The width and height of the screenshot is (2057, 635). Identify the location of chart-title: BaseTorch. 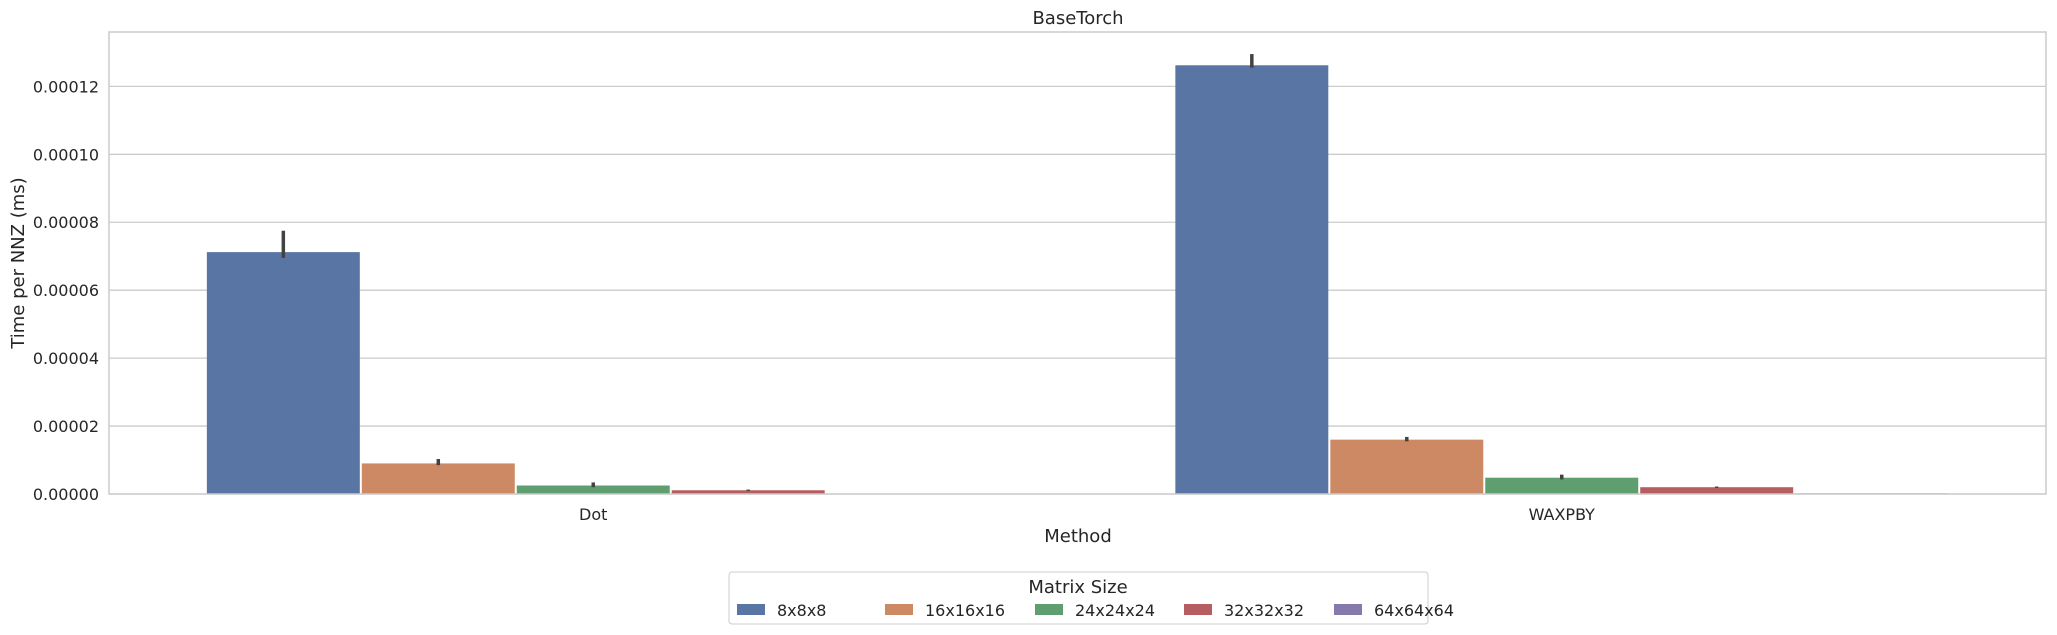
(1077, 18).